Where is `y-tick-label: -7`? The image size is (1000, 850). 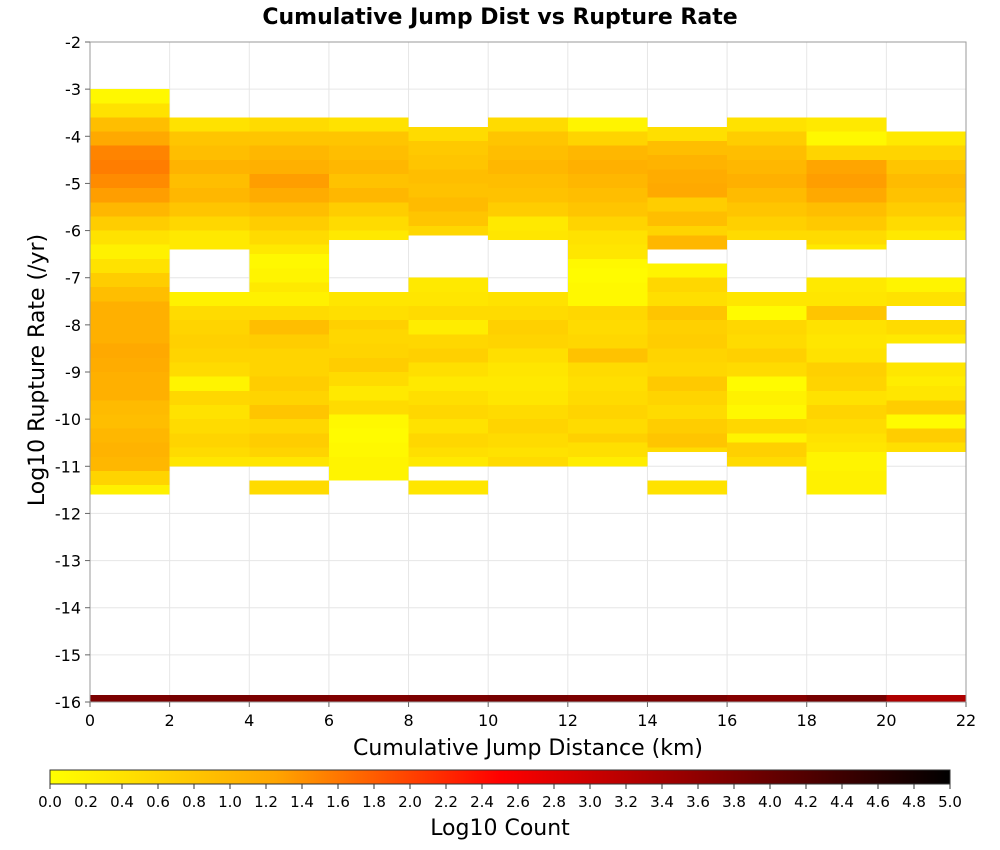
y-tick-label: -7 is located at coordinates (73, 278).